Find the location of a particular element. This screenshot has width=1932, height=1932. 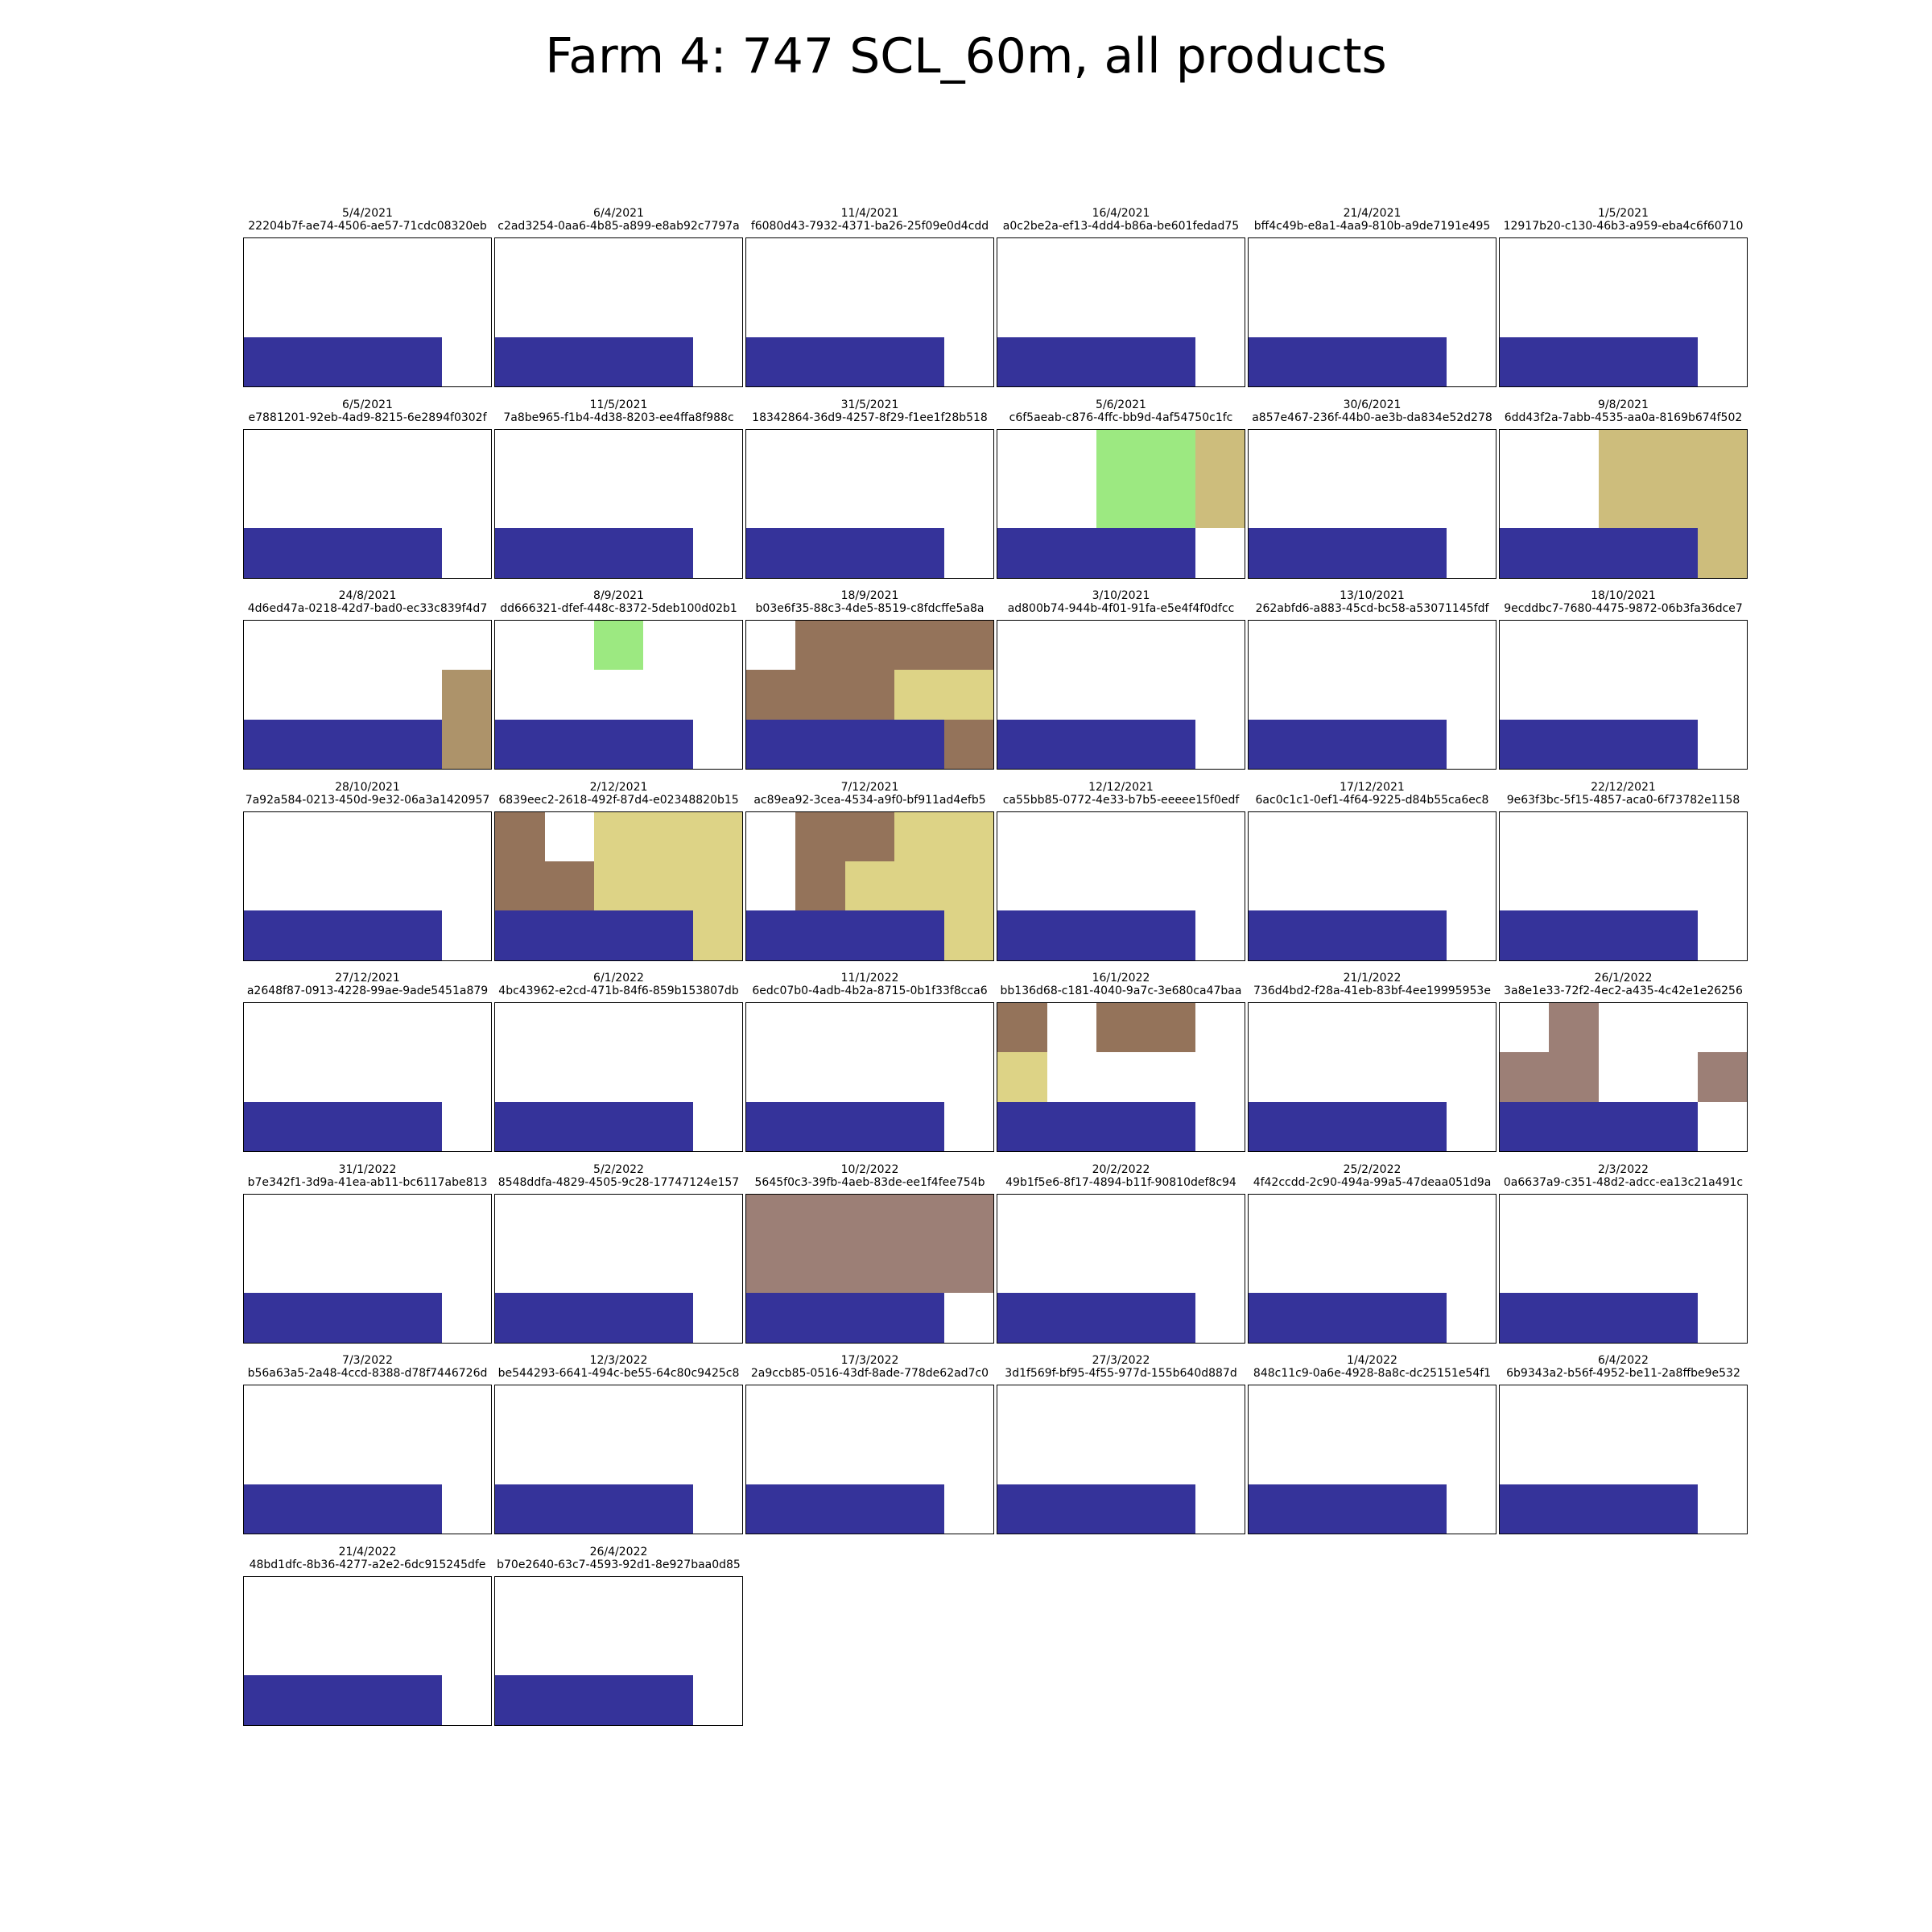

panel-date-label: 5/2/2022 is located at coordinates (618, 1169).